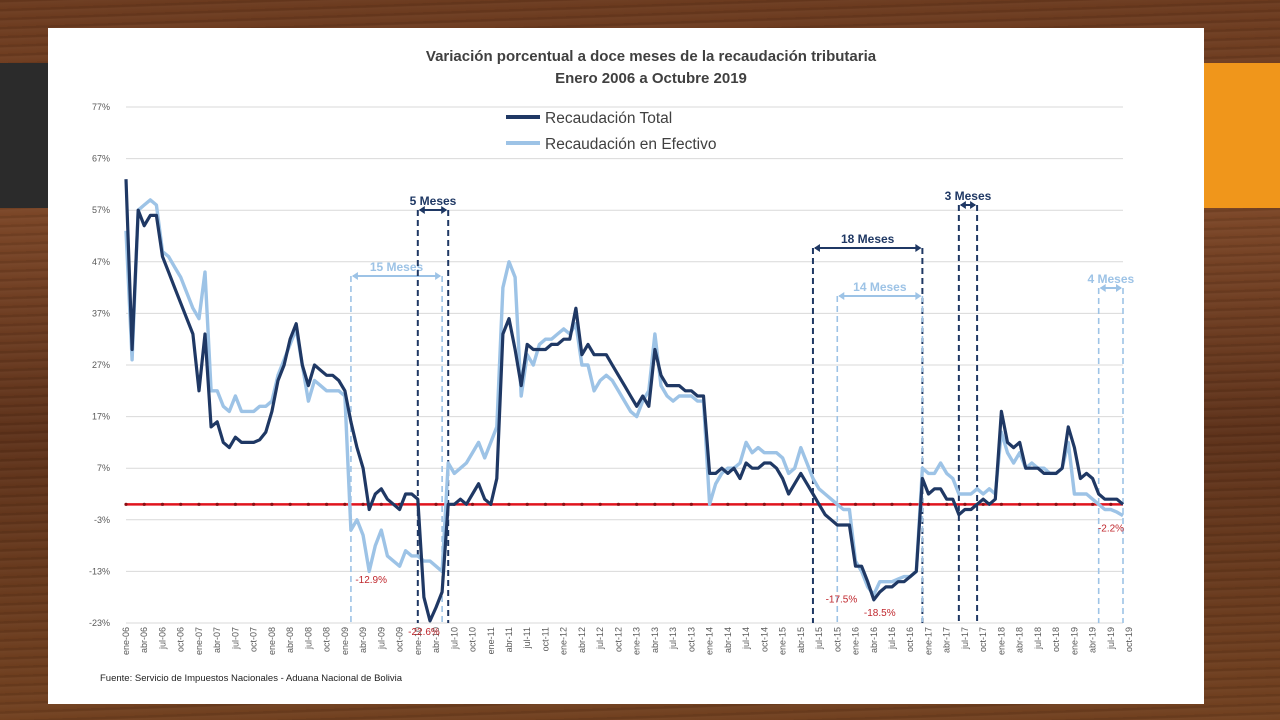 This screenshot has height=720, width=1280. What do you see at coordinates (400, 639) in the screenshot?
I see `x-tick-label: oct-09` at bounding box center [400, 639].